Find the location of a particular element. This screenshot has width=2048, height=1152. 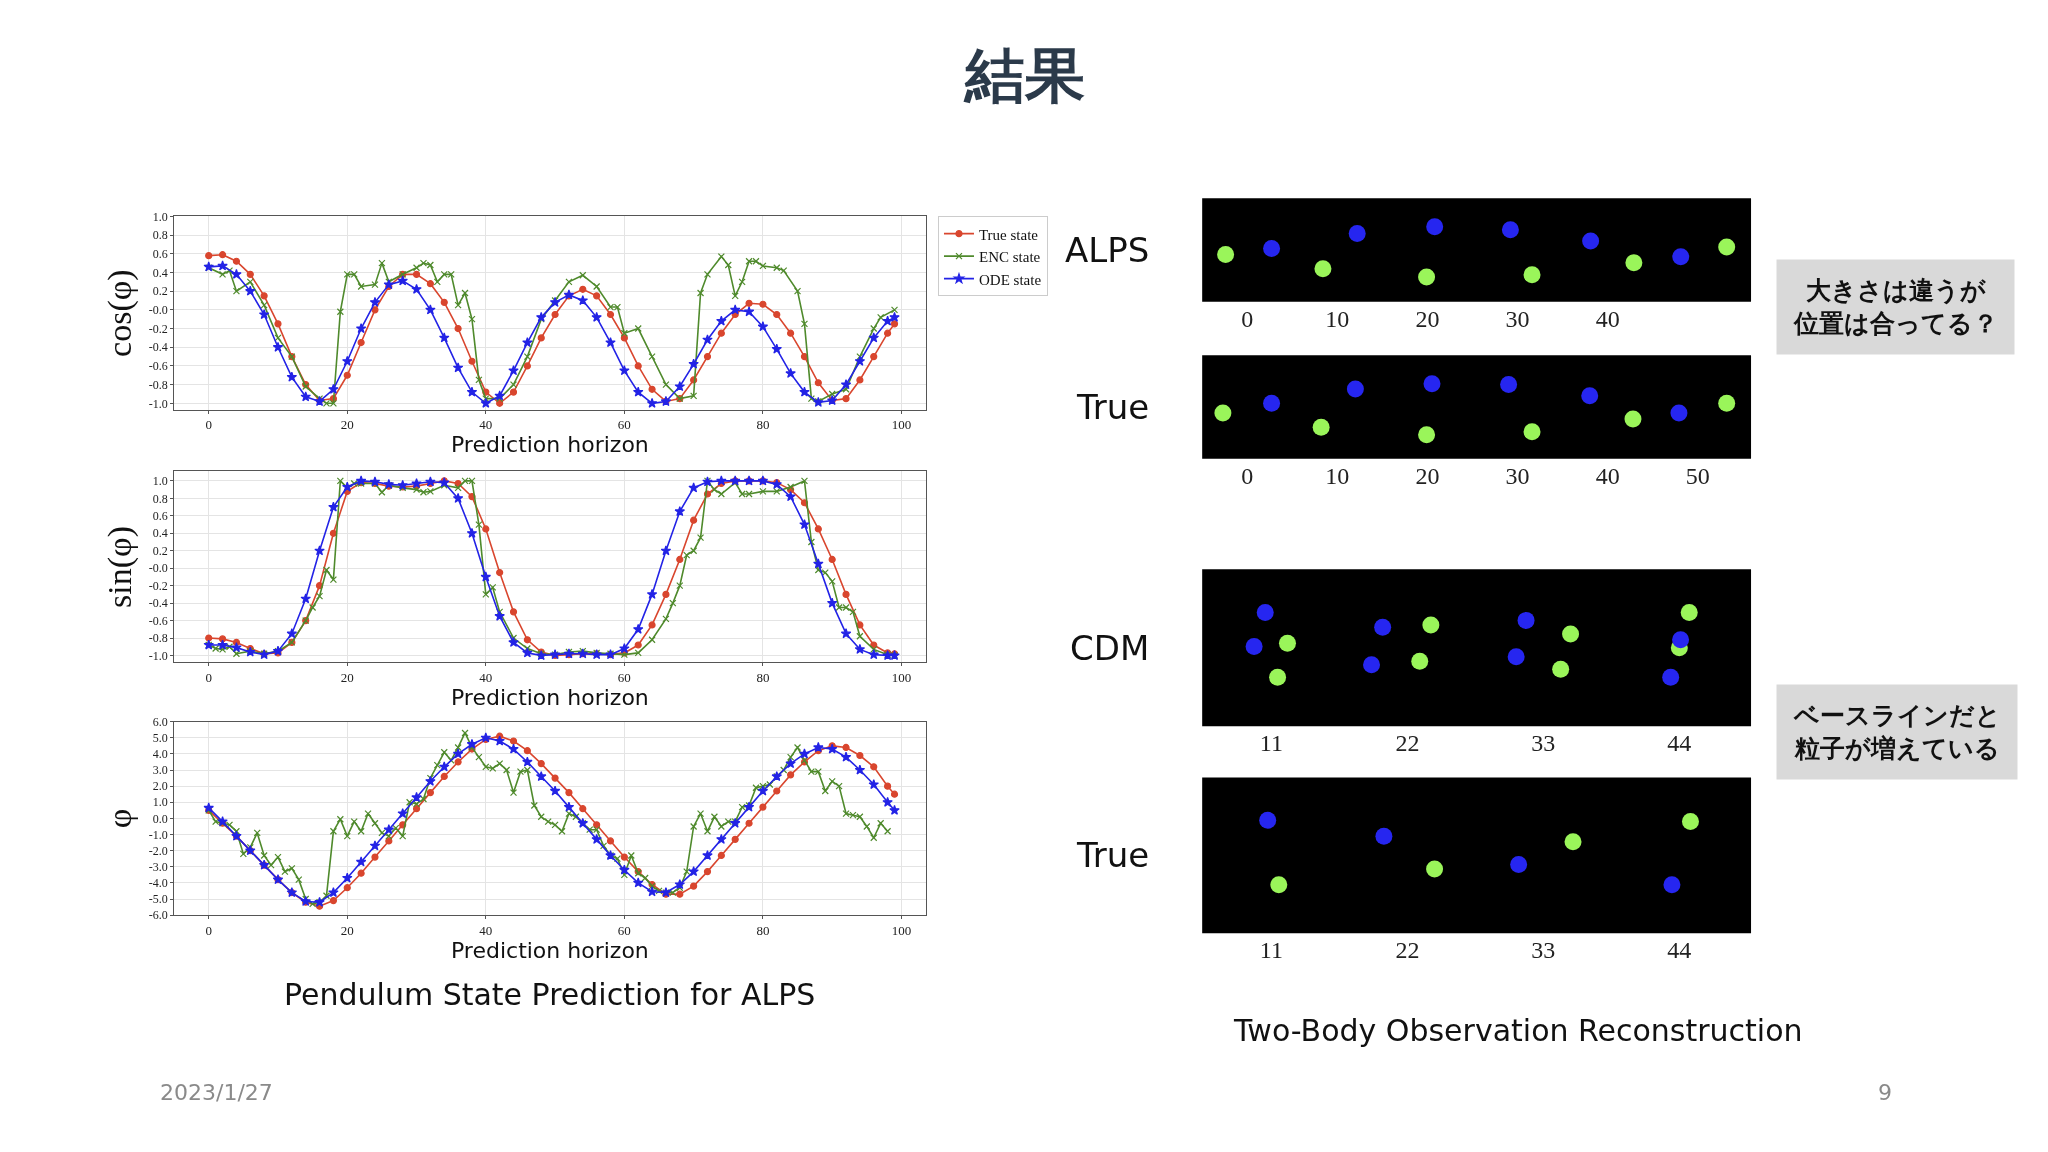

chart-title: True is located at coordinates (1113, 407).